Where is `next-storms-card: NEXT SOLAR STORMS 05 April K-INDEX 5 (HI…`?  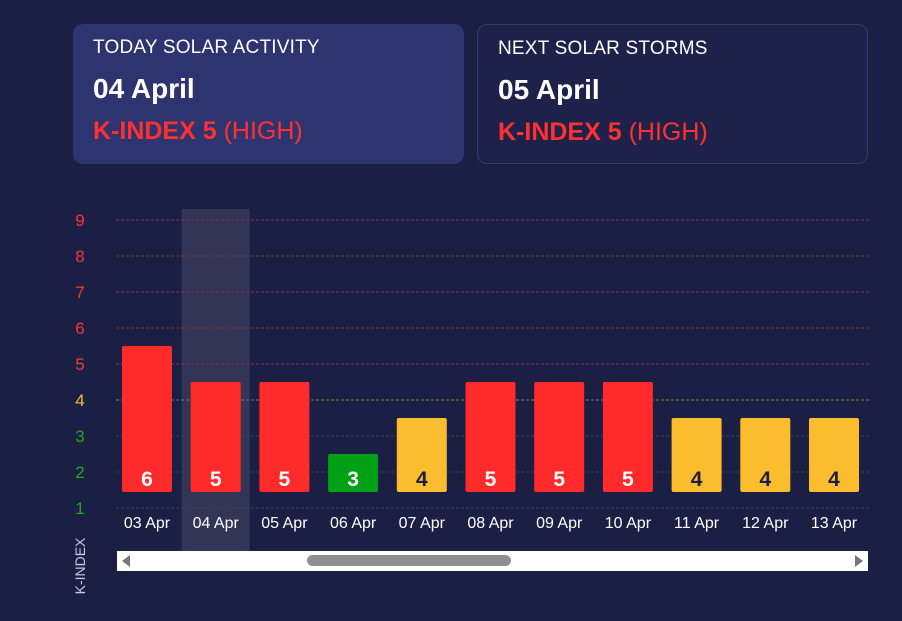 next-storms-card: NEXT SOLAR STORMS 05 April K-INDEX 5 (HI… is located at coordinates (672, 94).